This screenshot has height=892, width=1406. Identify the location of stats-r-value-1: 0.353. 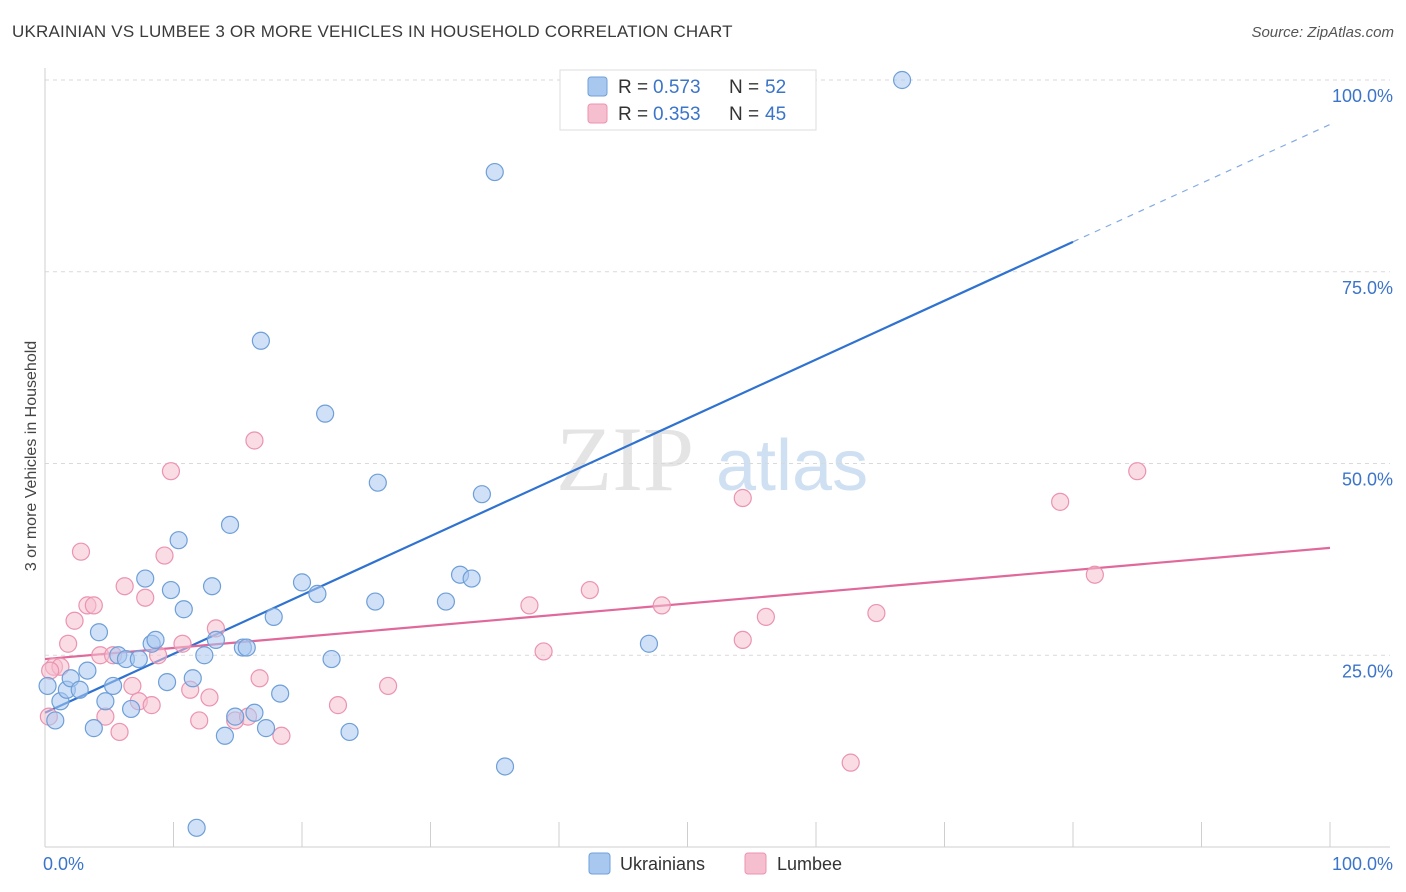
(677, 114).